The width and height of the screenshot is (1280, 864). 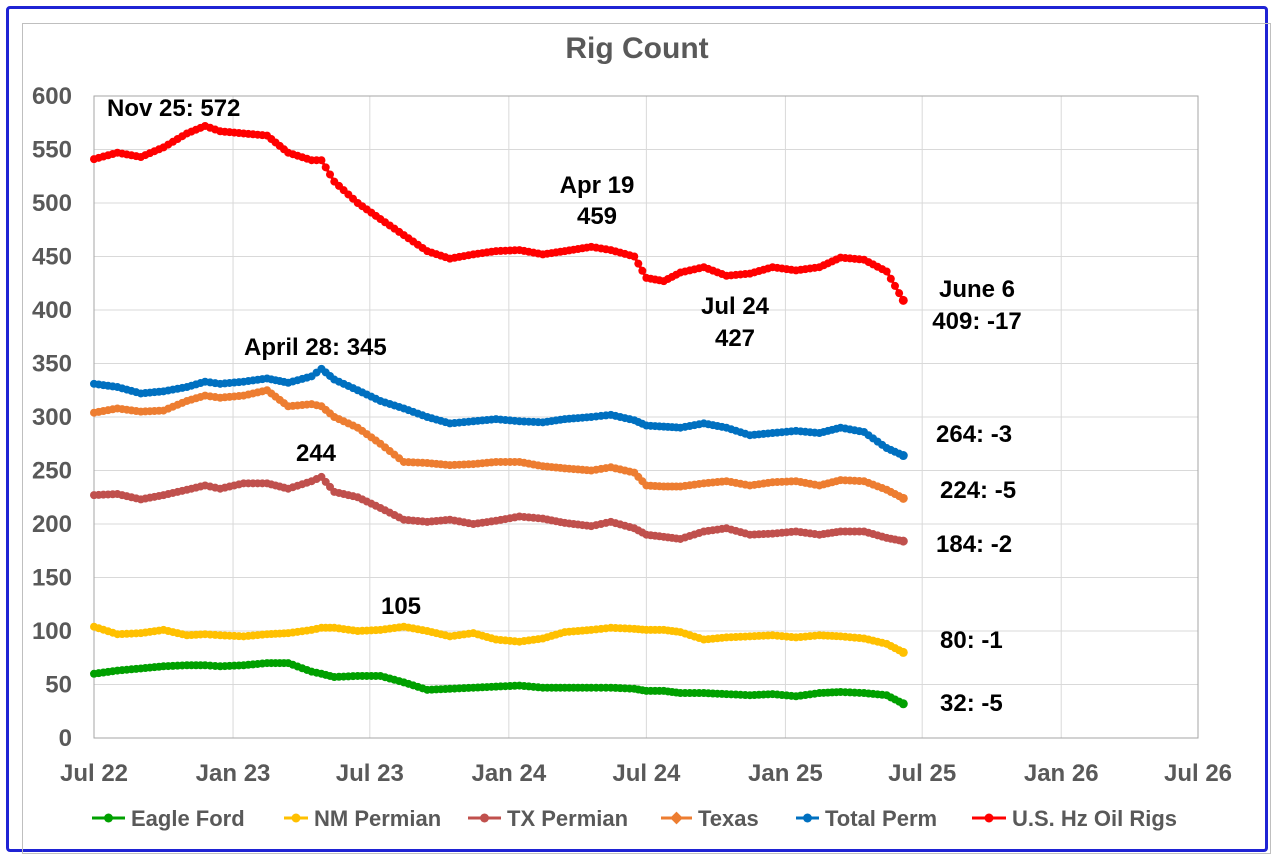 What do you see at coordinates (978, 490) in the screenshot?
I see `annotation-label: 224: -5` at bounding box center [978, 490].